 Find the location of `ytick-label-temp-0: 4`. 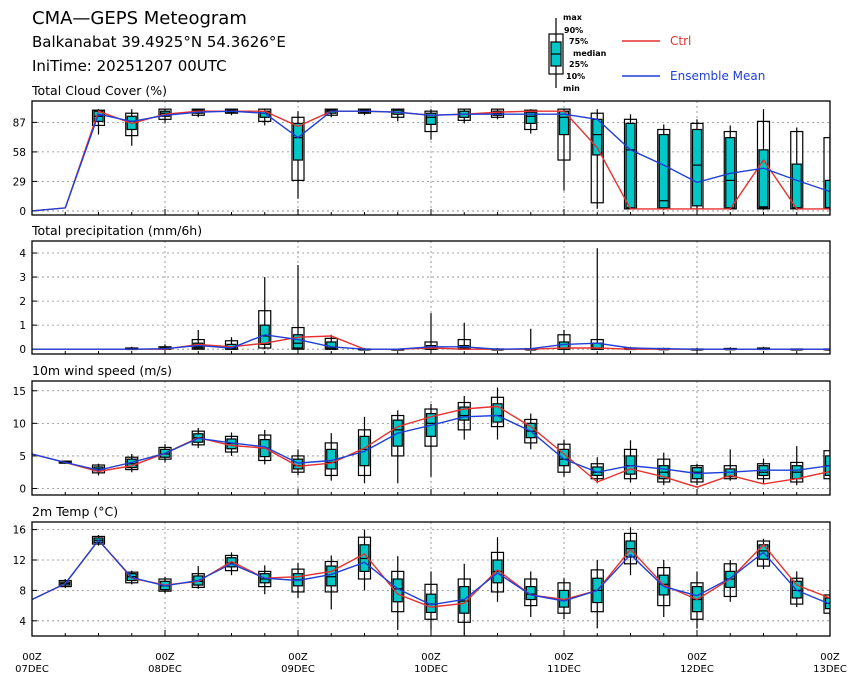

ytick-label-temp-0: 4 is located at coordinates (22, 622).